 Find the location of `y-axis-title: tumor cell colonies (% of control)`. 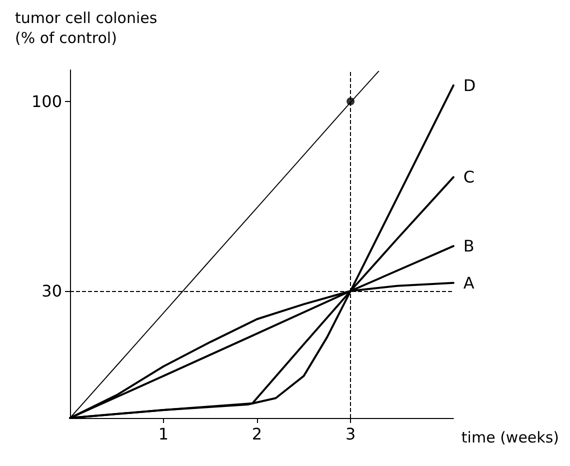

y-axis-title: tumor cell colonies (% of control) is located at coordinates (86, 28).